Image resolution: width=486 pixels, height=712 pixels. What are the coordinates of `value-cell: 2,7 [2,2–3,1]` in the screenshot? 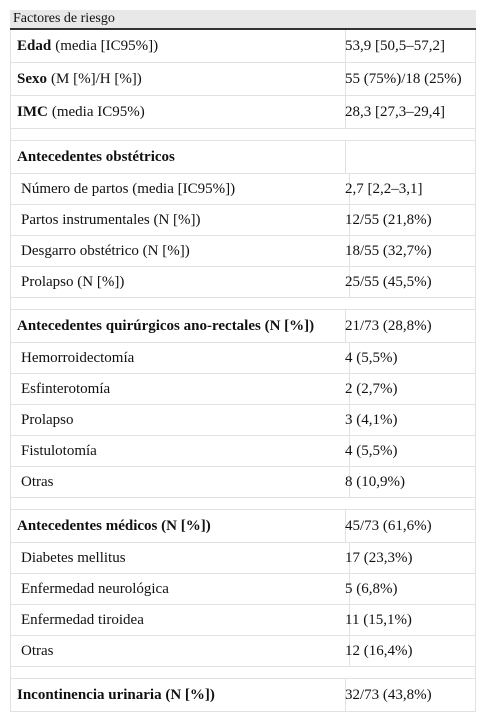 It's located at (384, 189).